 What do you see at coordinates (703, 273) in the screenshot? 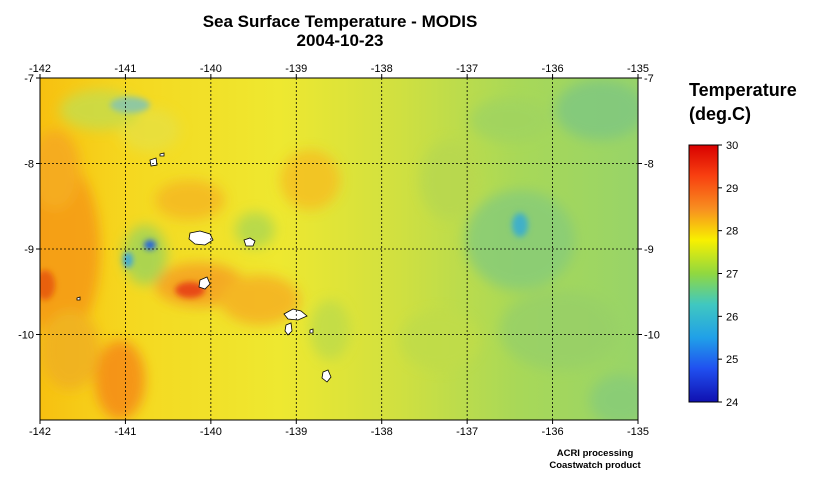
I see `colorbar` at bounding box center [703, 273].